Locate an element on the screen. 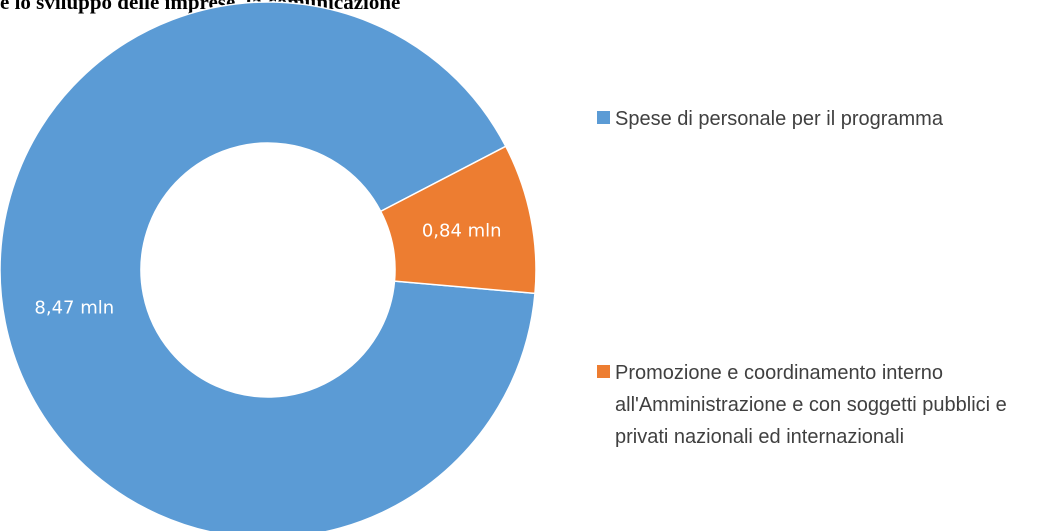 Image resolution: width=1049 pixels, height=531 pixels. donut-slice is located at coordinates (458, 220).